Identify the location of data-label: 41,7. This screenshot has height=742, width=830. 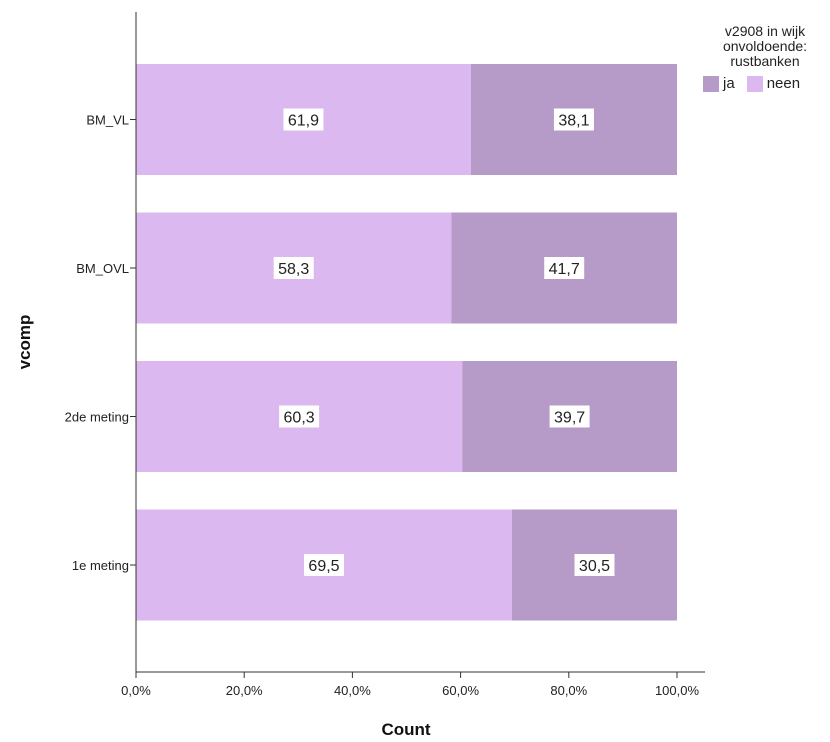
(564, 268).